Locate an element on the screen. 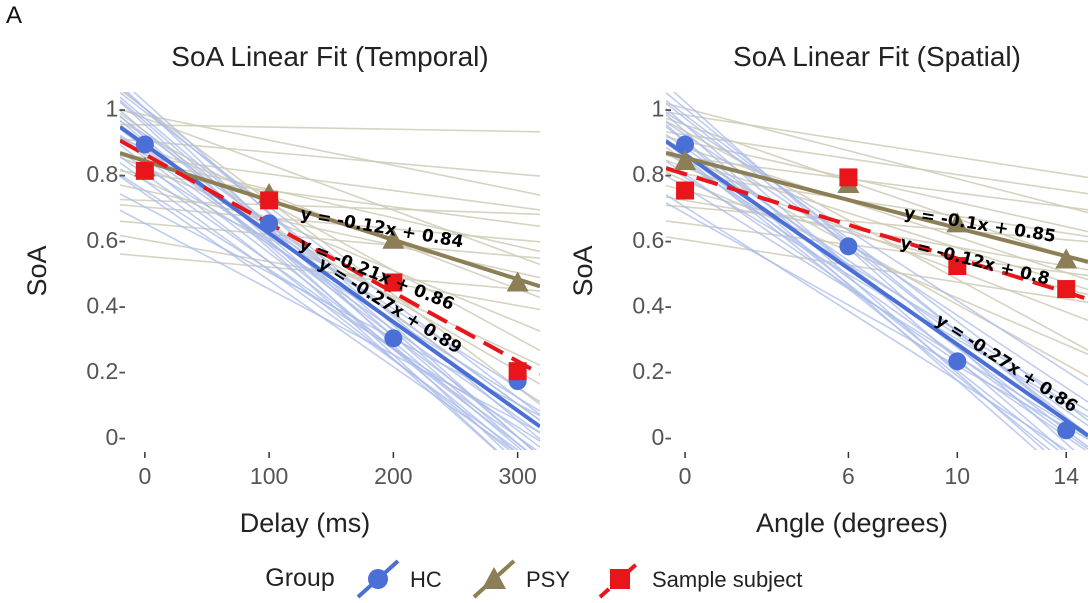  square-marker-icon is located at coordinates (620, 579).